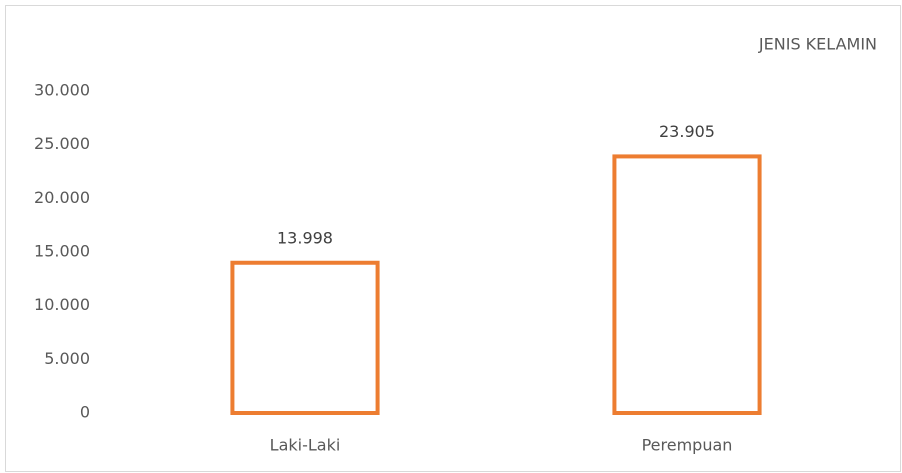  Describe the element at coordinates (62, 197) in the screenshot. I see `y-tick-label: 20.000` at that location.